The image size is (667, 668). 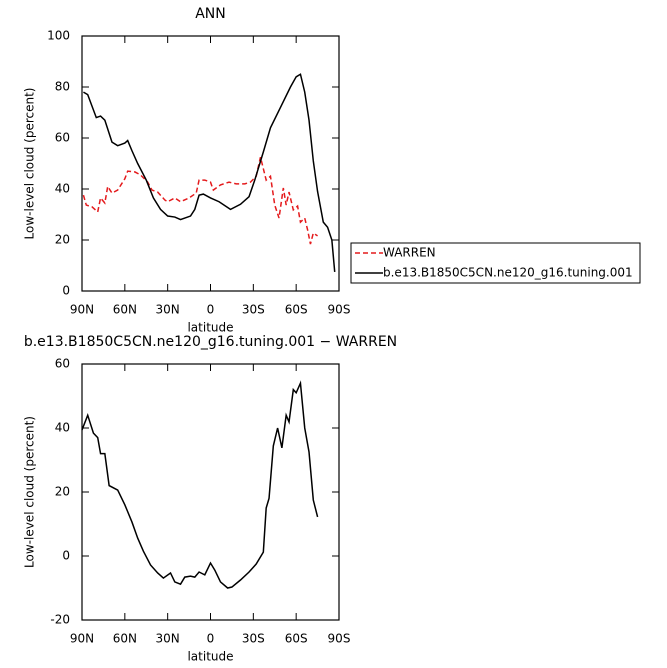 I want to click on y-tick-label: 80, so click(x=62, y=87).